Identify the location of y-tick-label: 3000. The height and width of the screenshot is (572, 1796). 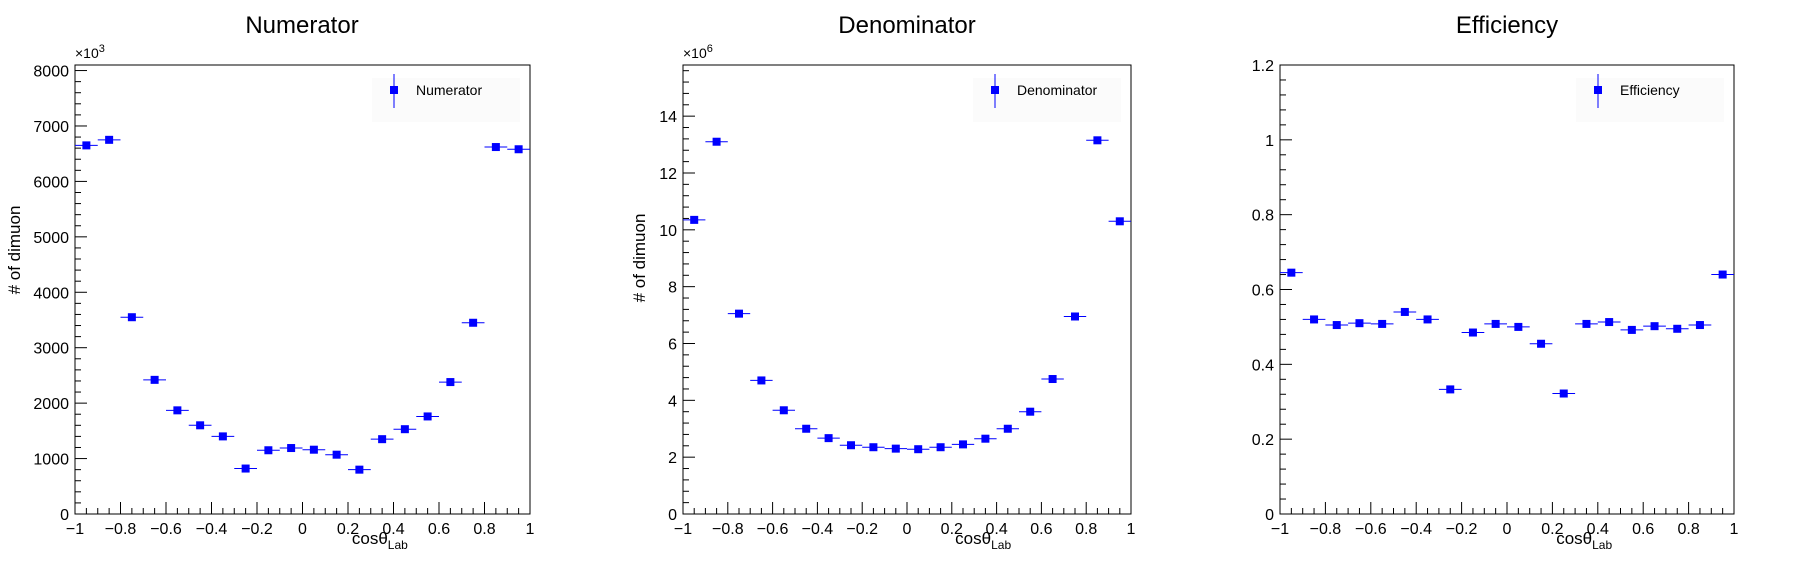
(51, 349).